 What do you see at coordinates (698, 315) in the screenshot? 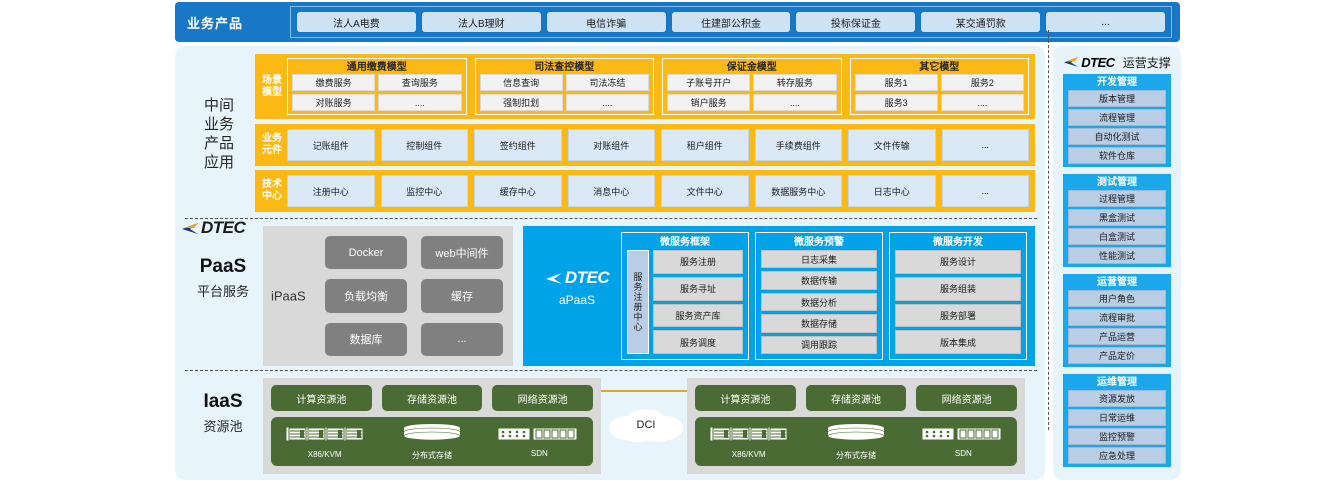
I see `microservice-framework-item: 服务资产库` at bounding box center [698, 315].